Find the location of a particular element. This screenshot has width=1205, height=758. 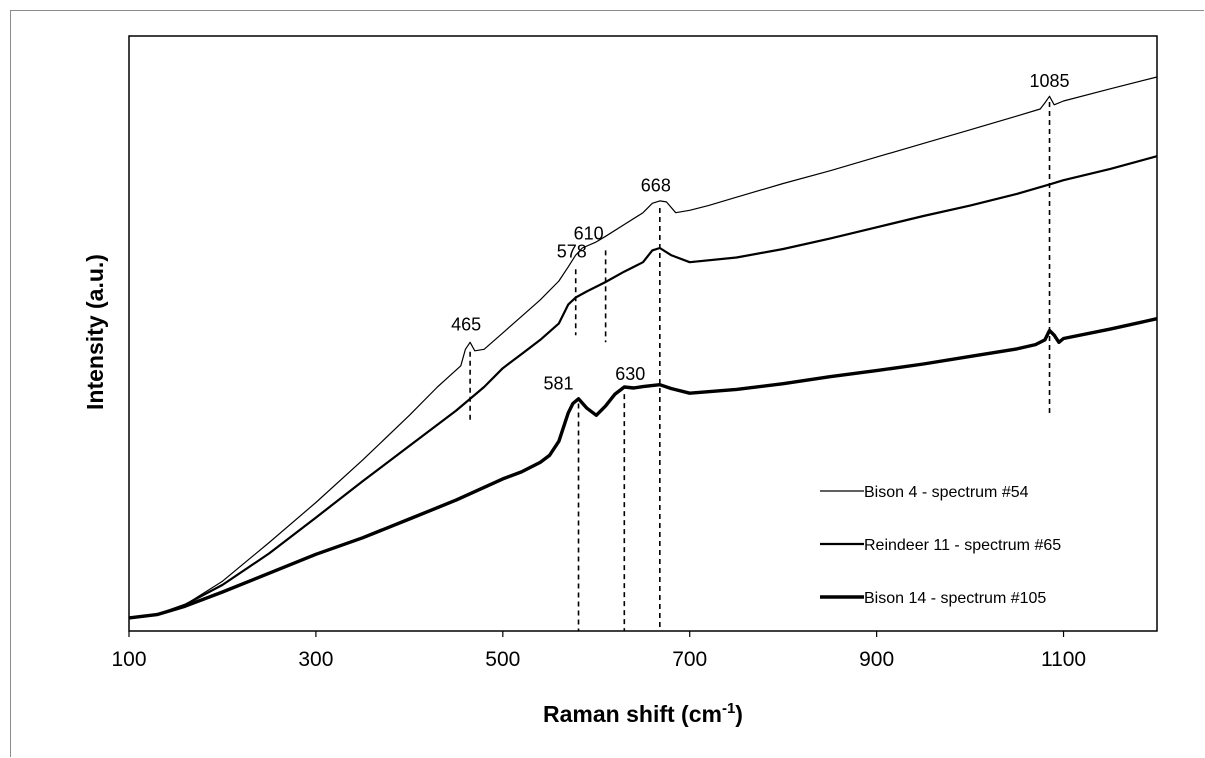

y-axis-title: Intensity (a.u.) is located at coordinates (95, 332).